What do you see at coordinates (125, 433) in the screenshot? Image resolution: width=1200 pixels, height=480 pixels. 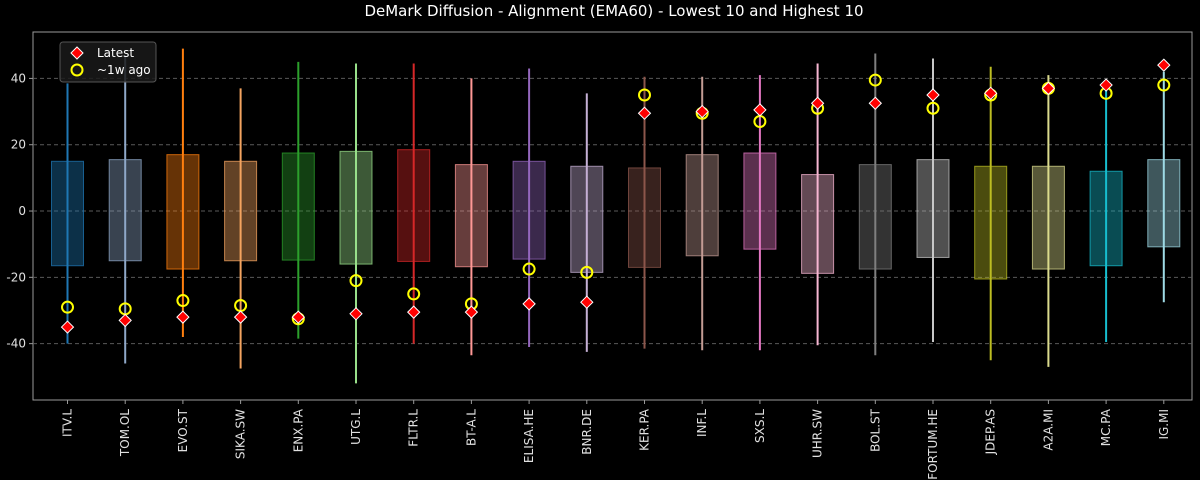 I see `x-tick-label: TOM.OL` at bounding box center [125, 433].